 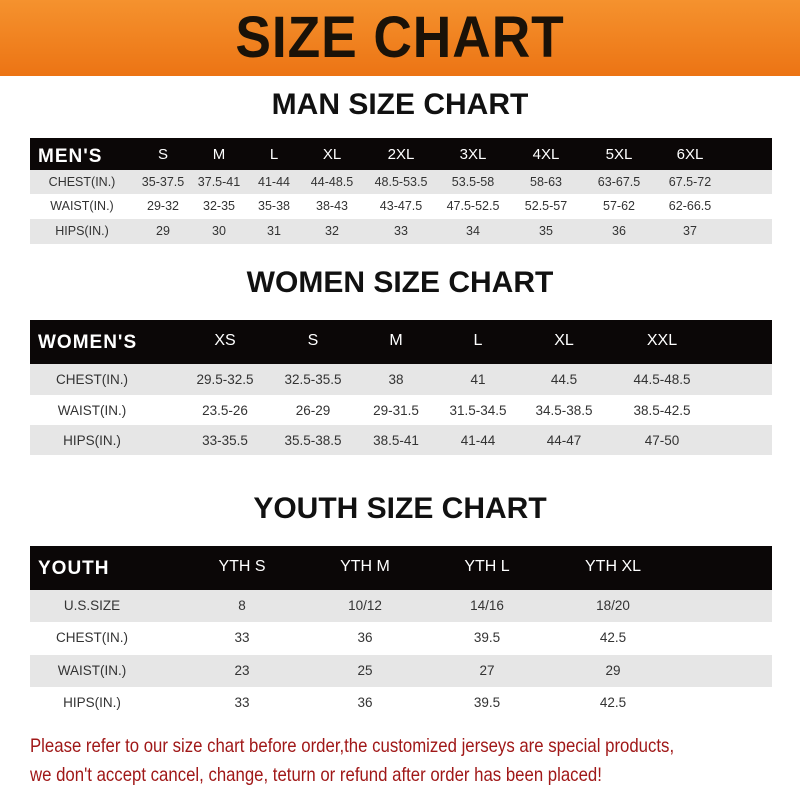 What do you see at coordinates (242, 670) in the screenshot?
I see `table-cell: 23` at bounding box center [242, 670].